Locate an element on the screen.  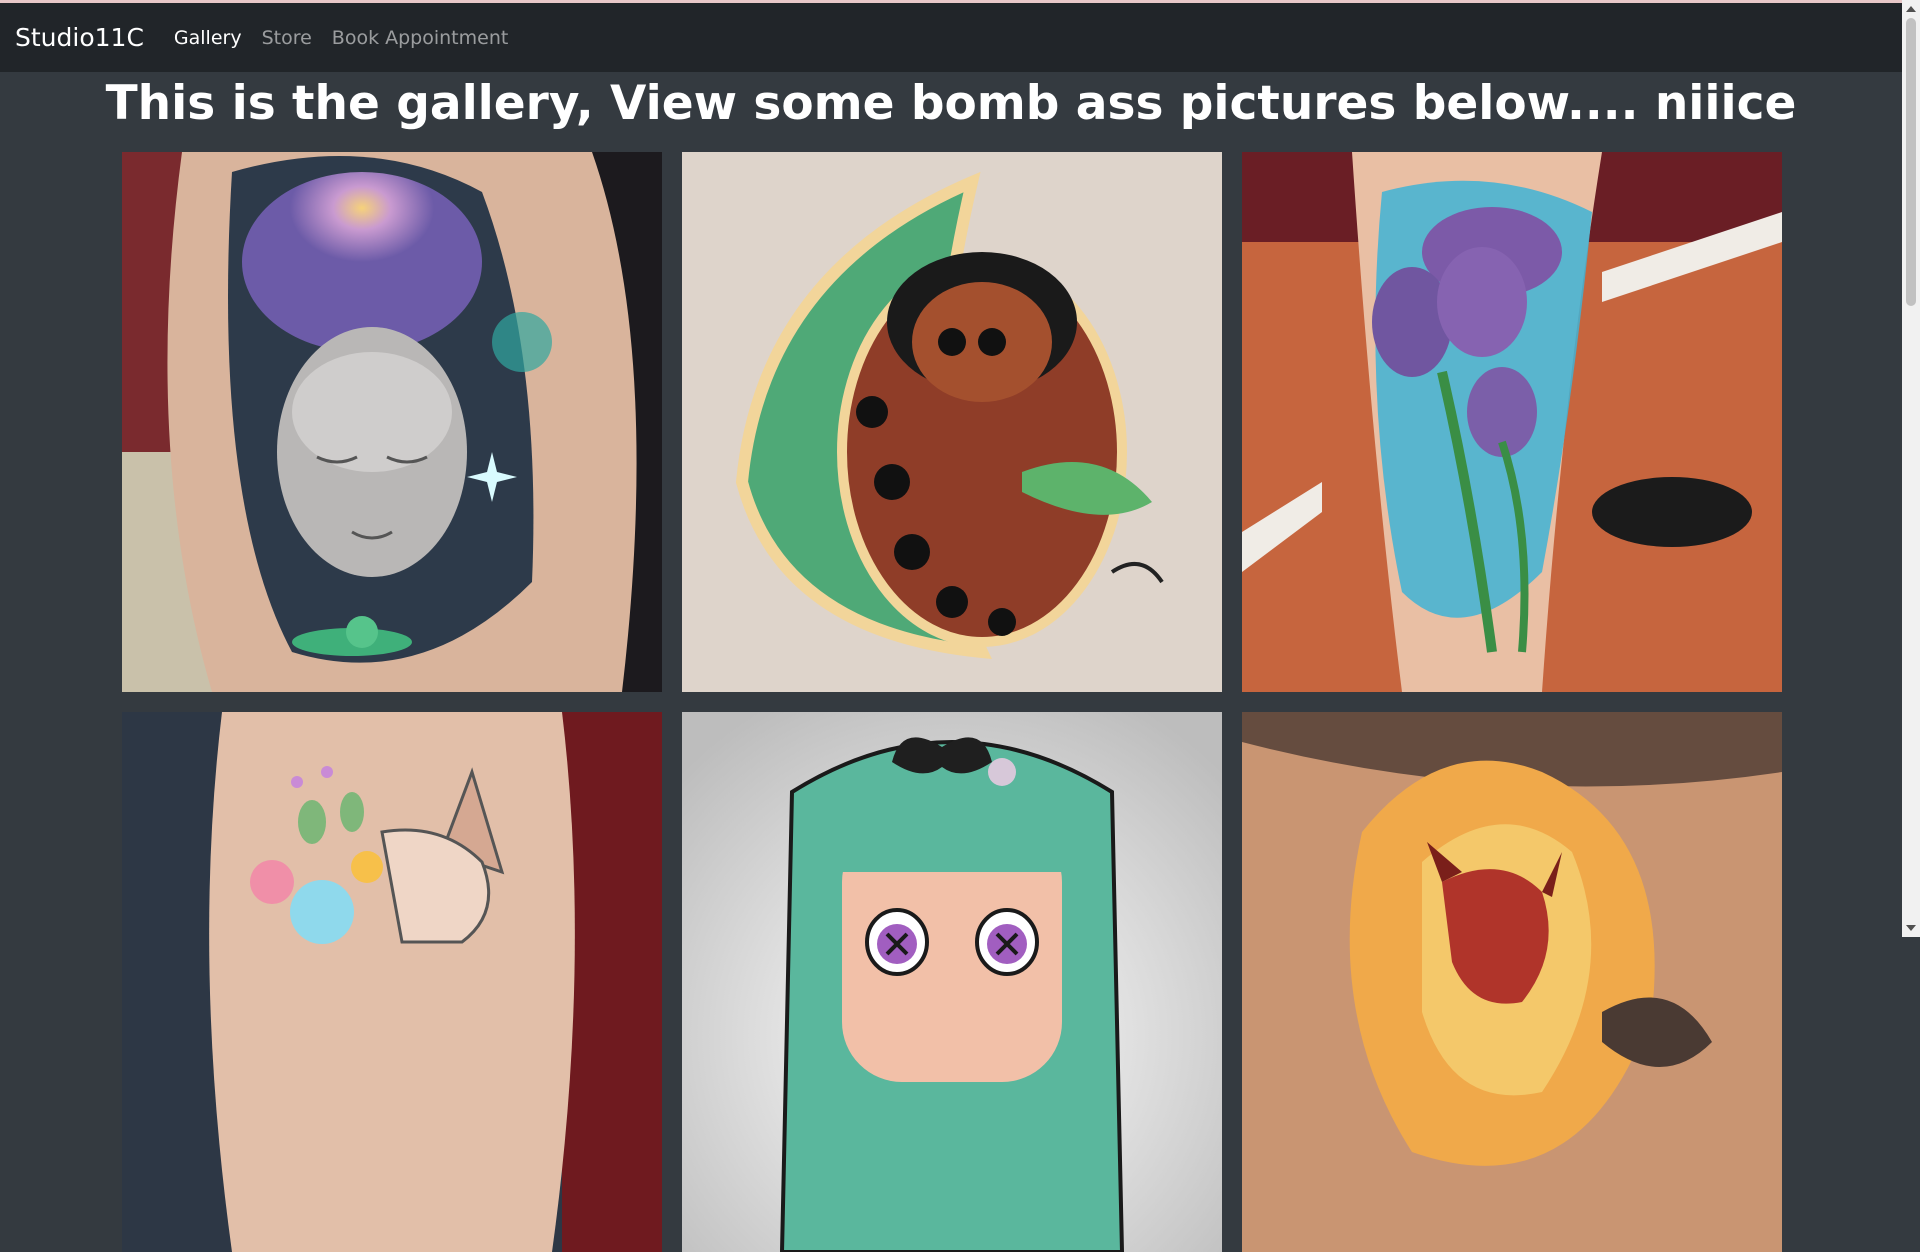
navbar: Studio11C Gallery Store Book Appointment is located at coordinates (951, 37).